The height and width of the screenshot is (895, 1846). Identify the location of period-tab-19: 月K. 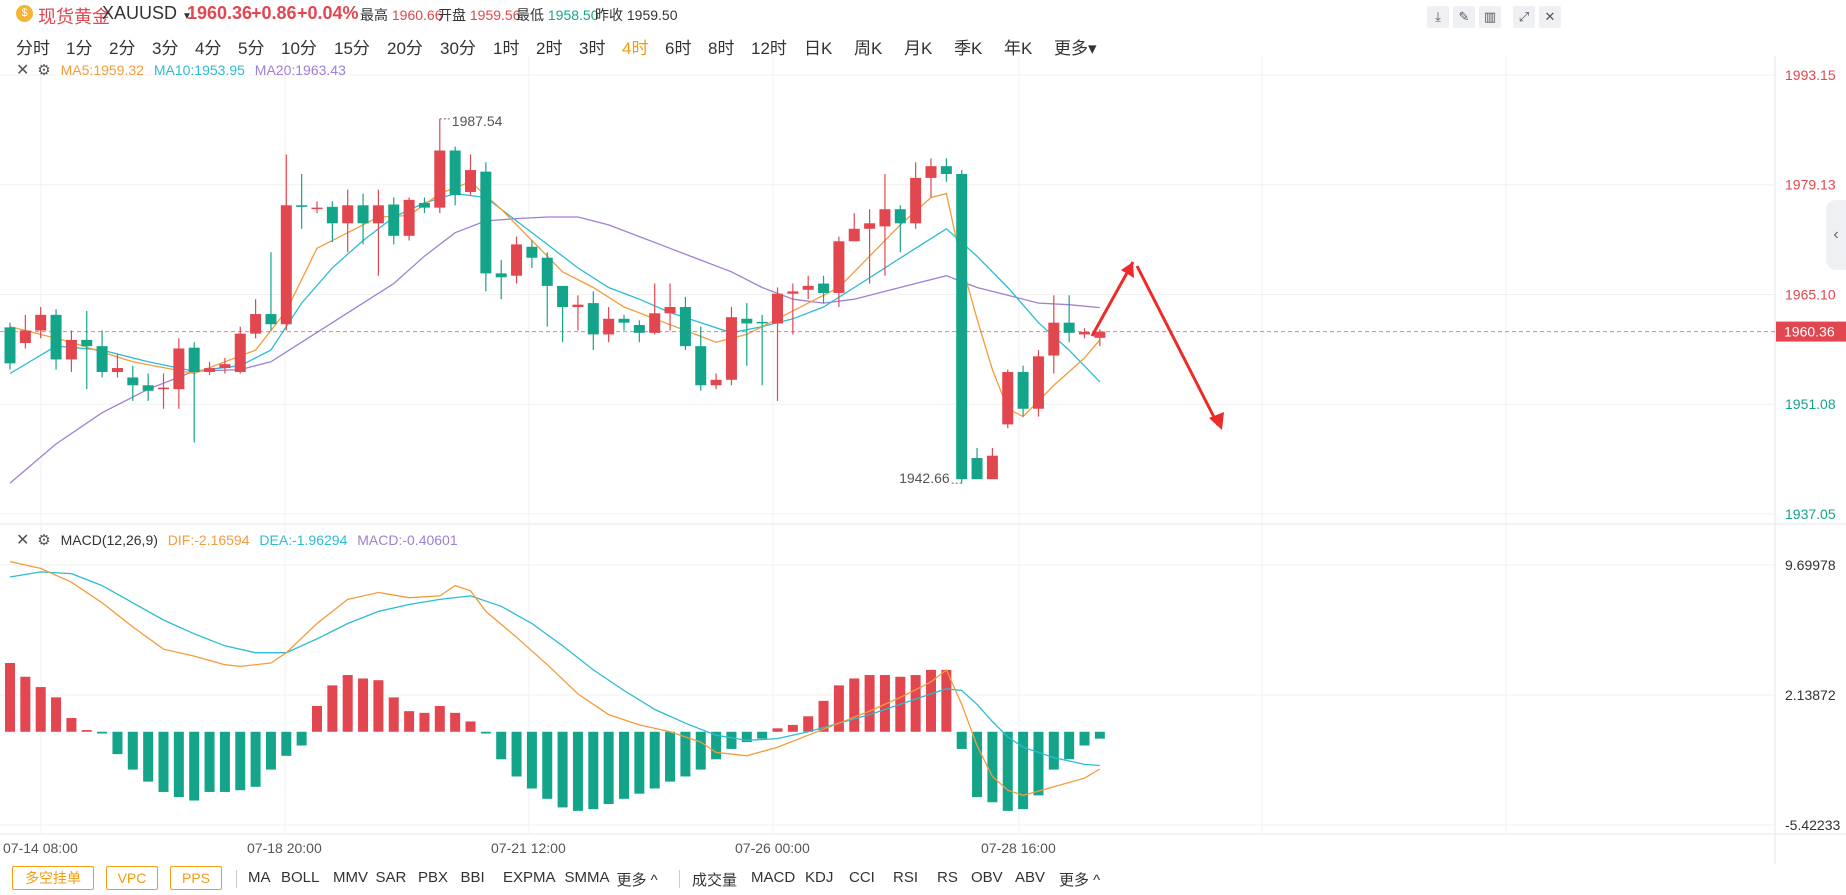
(918, 48).